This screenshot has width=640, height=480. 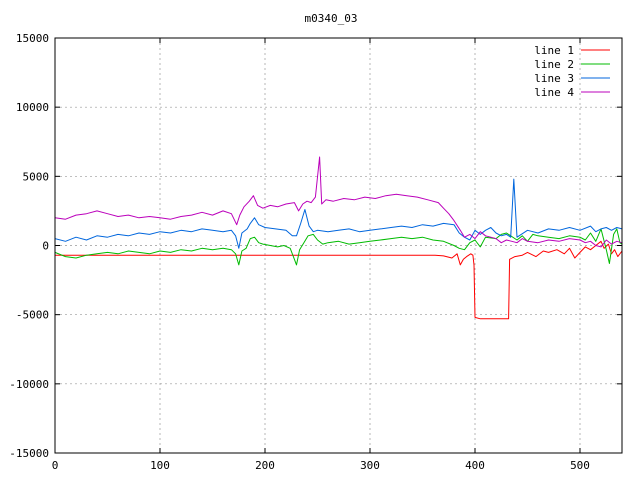 I want to click on legend-label-1: line 1, so click(x=554, y=50).